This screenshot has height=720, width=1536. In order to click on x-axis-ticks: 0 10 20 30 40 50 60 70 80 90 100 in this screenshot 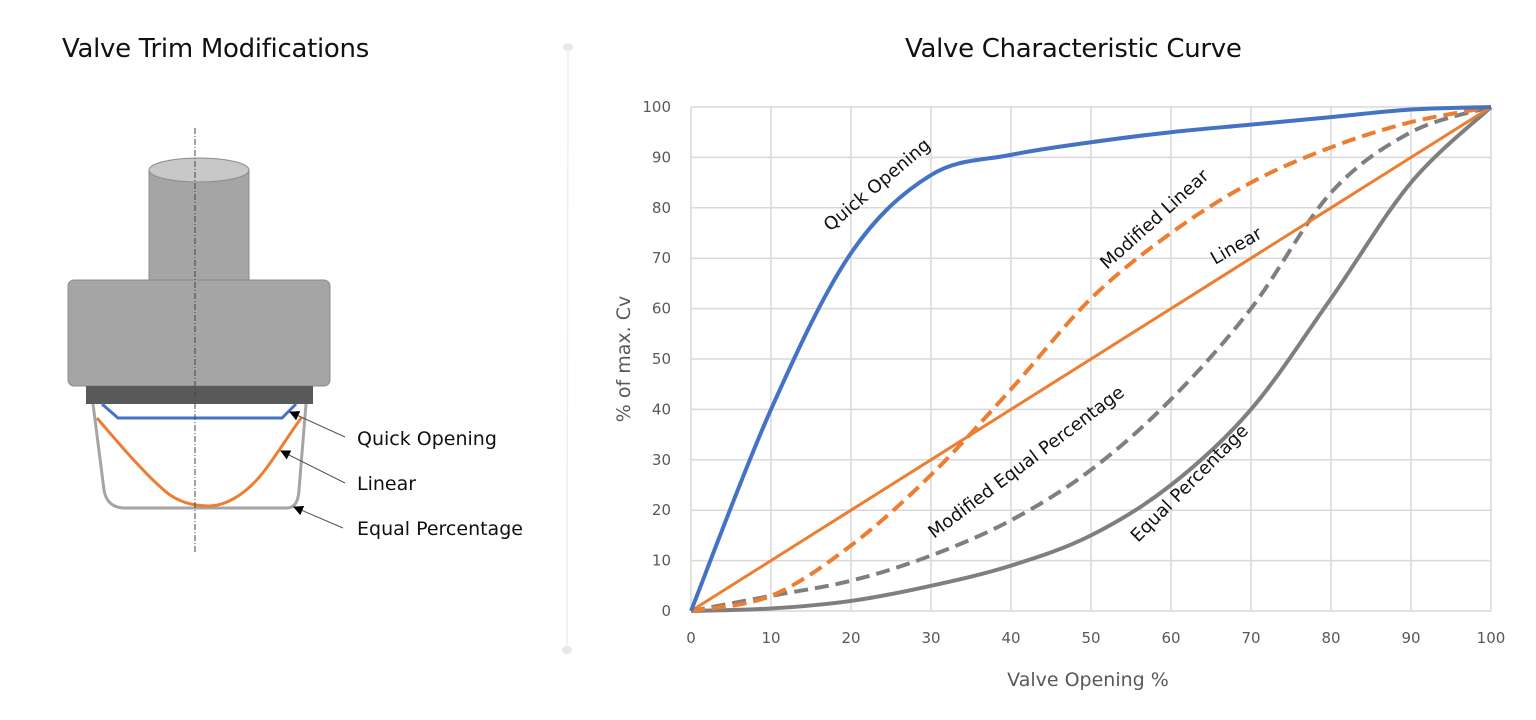, I will do `click(1095, 638)`.